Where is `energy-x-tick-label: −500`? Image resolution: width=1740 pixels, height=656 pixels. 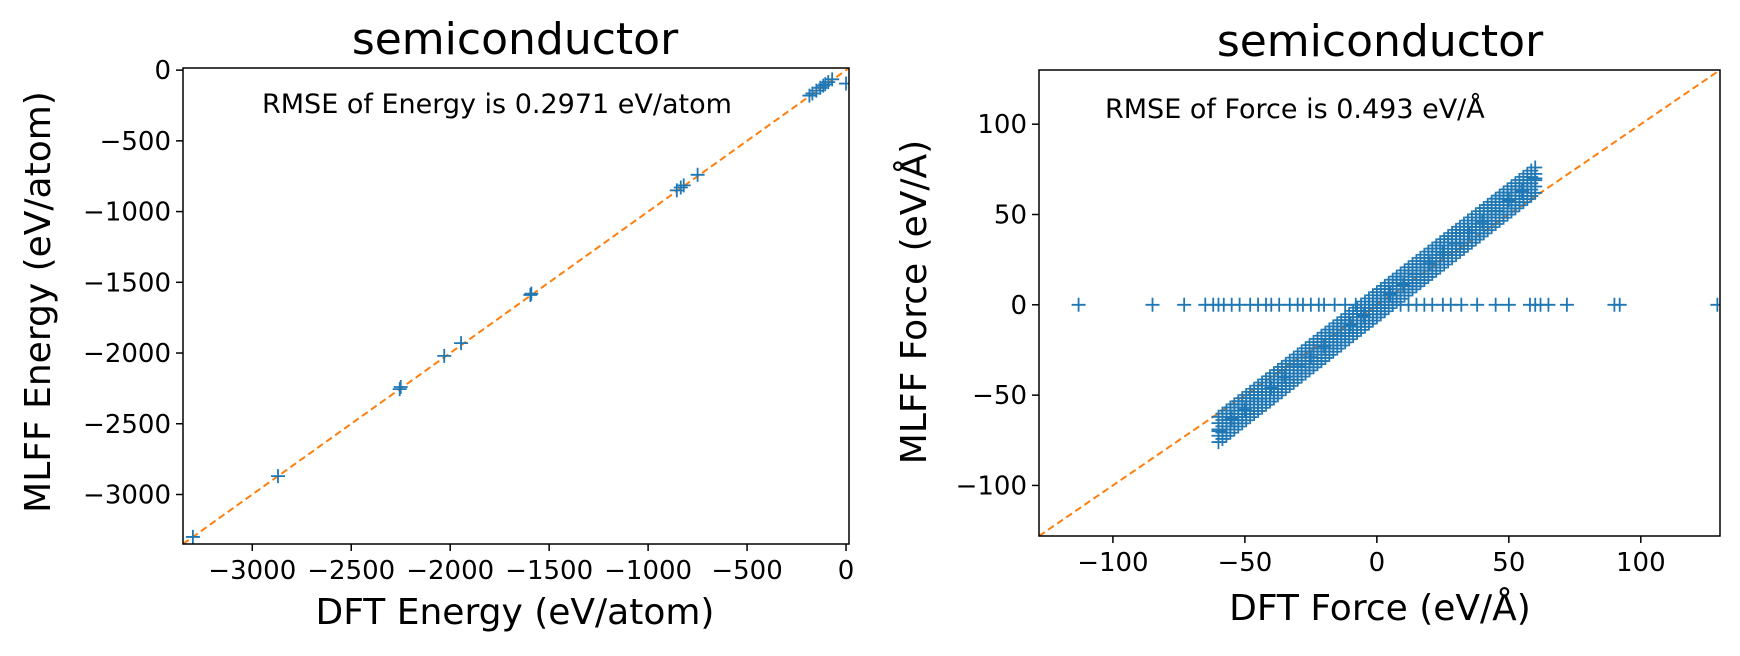 energy-x-tick-label: −500 is located at coordinates (746, 571).